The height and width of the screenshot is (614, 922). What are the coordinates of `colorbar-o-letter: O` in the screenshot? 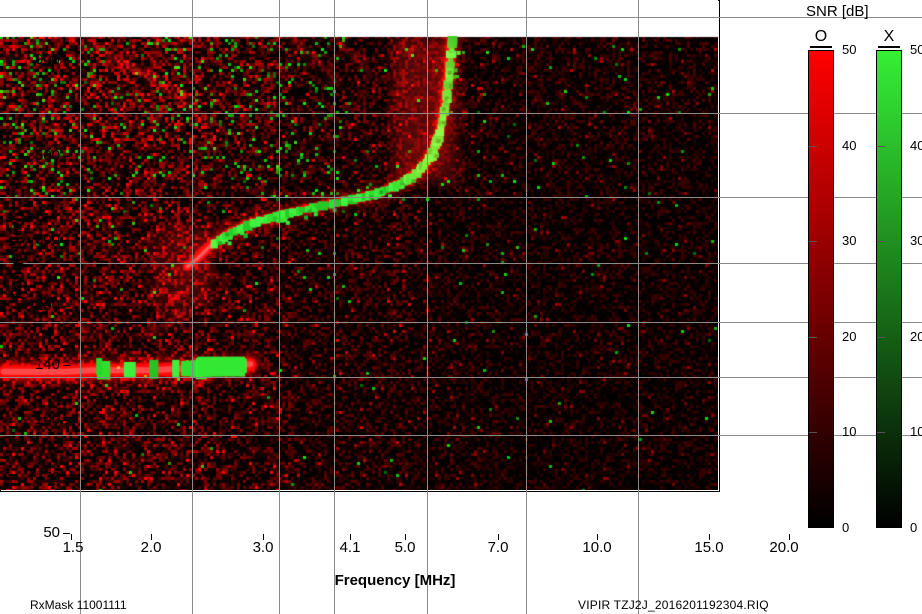 It's located at (821, 36).